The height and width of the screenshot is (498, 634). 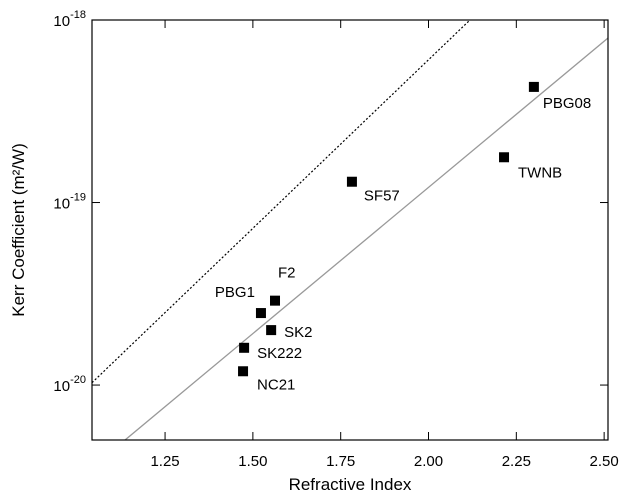 What do you see at coordinates (540, 172) in the screenshot?
I see `point-label: TWNB` at bounding box center [540, 172].